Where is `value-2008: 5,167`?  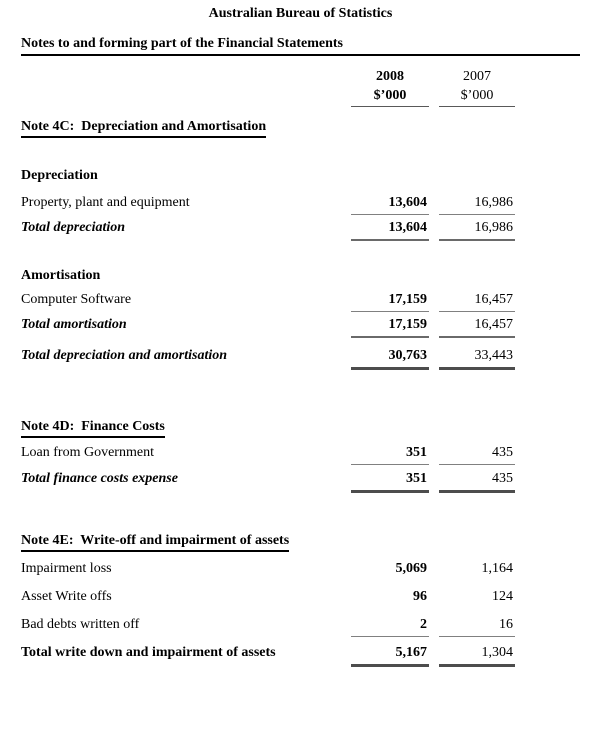
value-2008: 5,167 is located at coordinates (390, 656).